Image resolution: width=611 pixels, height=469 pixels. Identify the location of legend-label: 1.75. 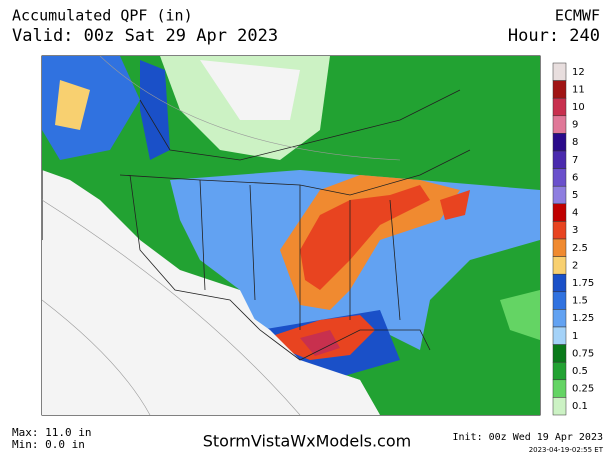
(583, 283).